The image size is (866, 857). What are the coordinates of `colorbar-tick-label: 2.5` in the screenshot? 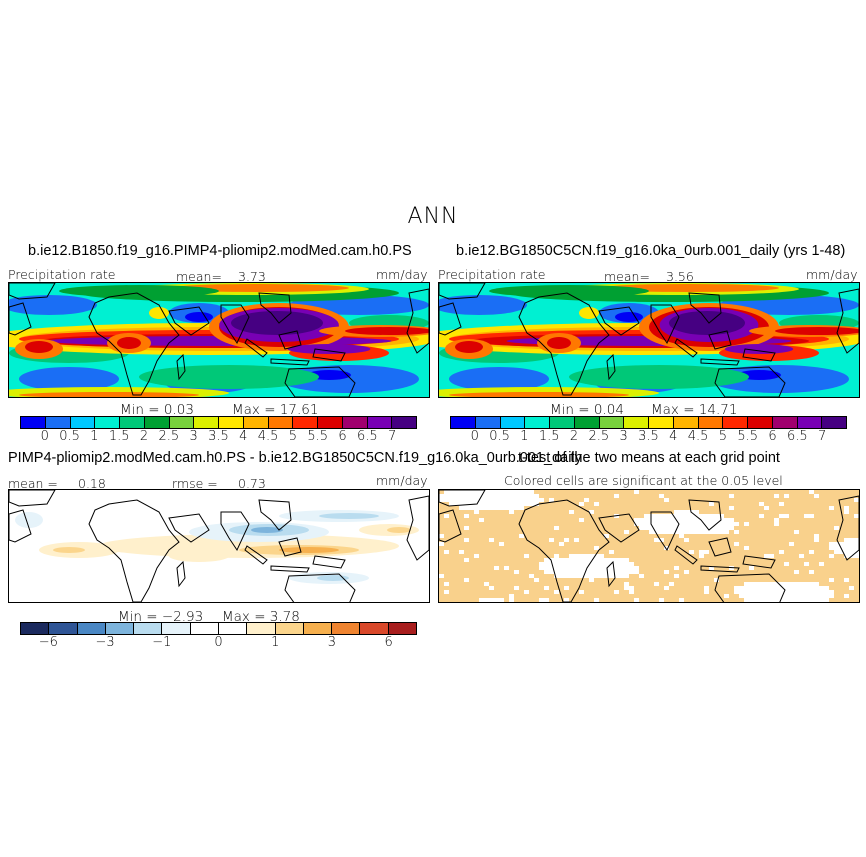 It's located at (599, 436).